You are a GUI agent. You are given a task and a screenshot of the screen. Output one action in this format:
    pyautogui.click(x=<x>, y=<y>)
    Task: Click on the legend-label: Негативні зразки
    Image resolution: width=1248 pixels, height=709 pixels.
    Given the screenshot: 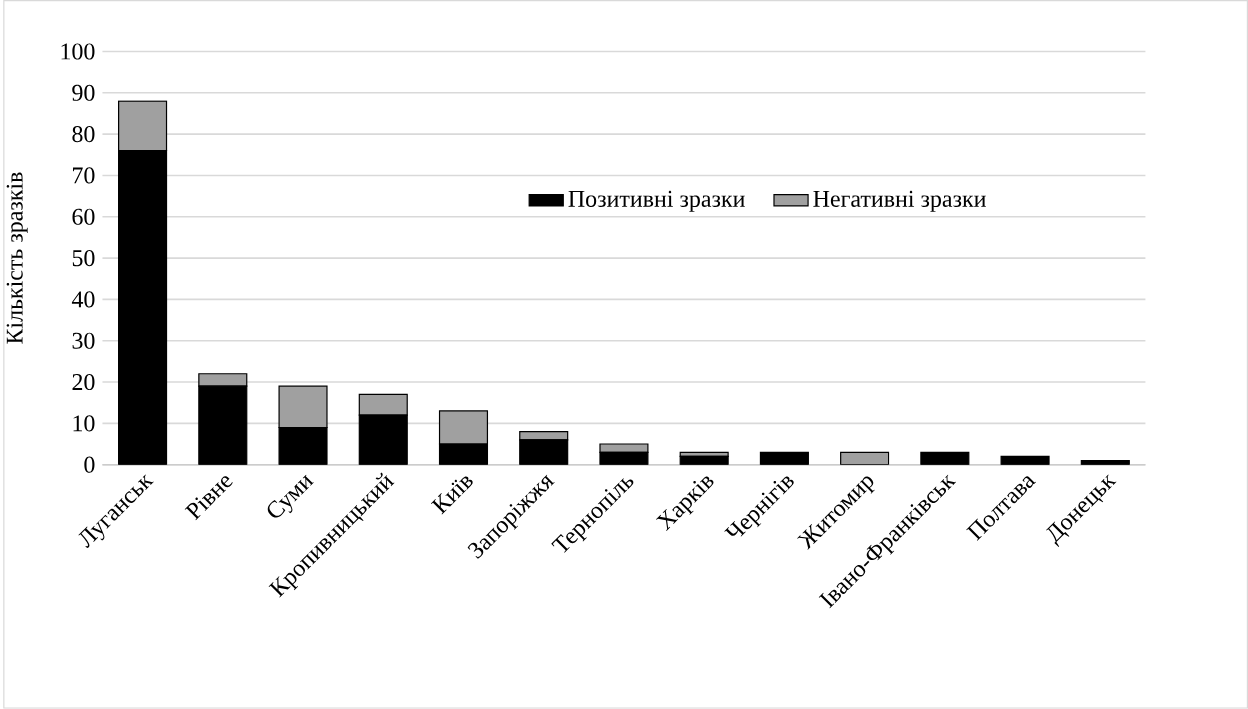 What is the action you would take?
    pyautogui.click(x=899, y=201)
    